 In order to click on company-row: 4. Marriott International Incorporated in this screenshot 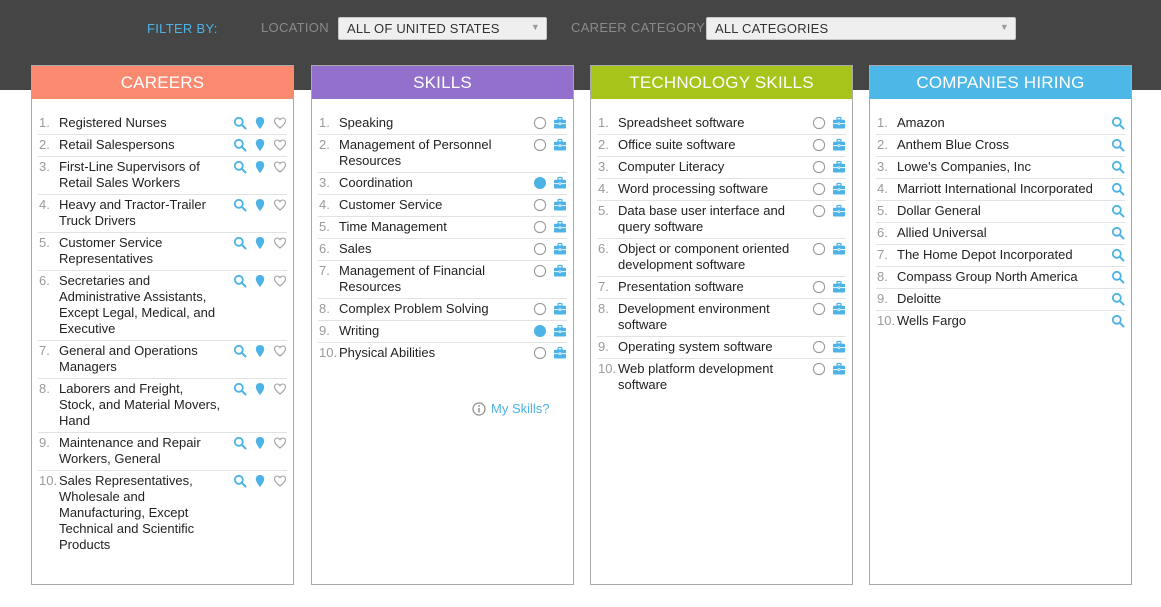, I will do `click(1000, 190)`.